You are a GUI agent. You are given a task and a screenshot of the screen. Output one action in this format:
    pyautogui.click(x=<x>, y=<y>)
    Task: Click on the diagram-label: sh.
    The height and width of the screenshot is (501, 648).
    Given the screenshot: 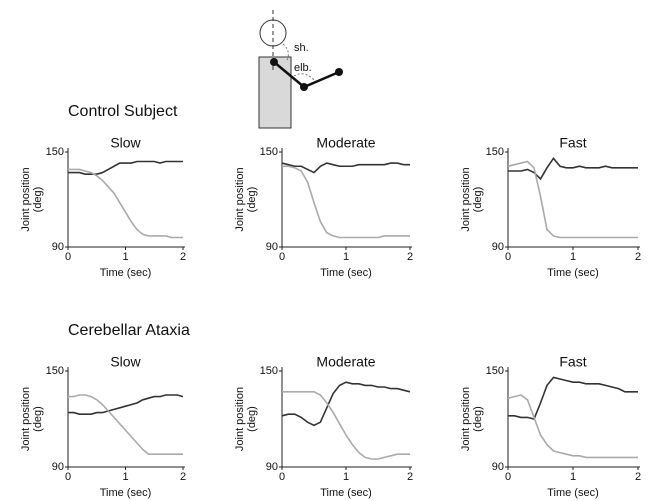 What is the action you would take?
    pyautogui.click(x=301, y=48)
    